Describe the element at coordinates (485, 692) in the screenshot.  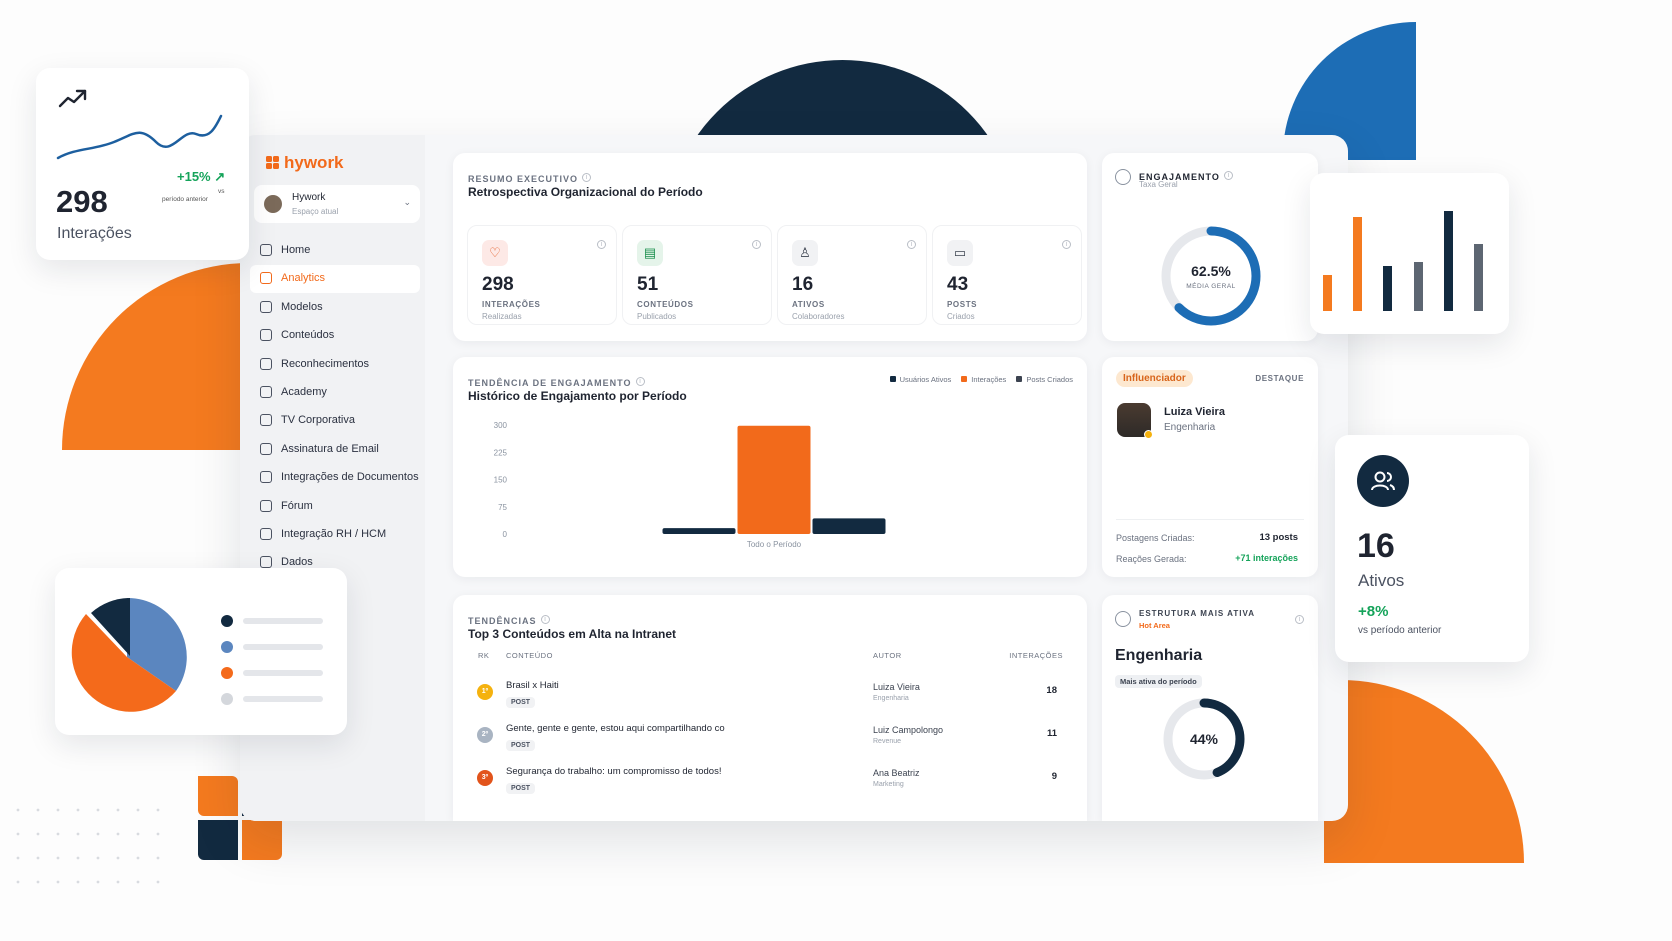
I see `rank-badge: 1º` at that location.